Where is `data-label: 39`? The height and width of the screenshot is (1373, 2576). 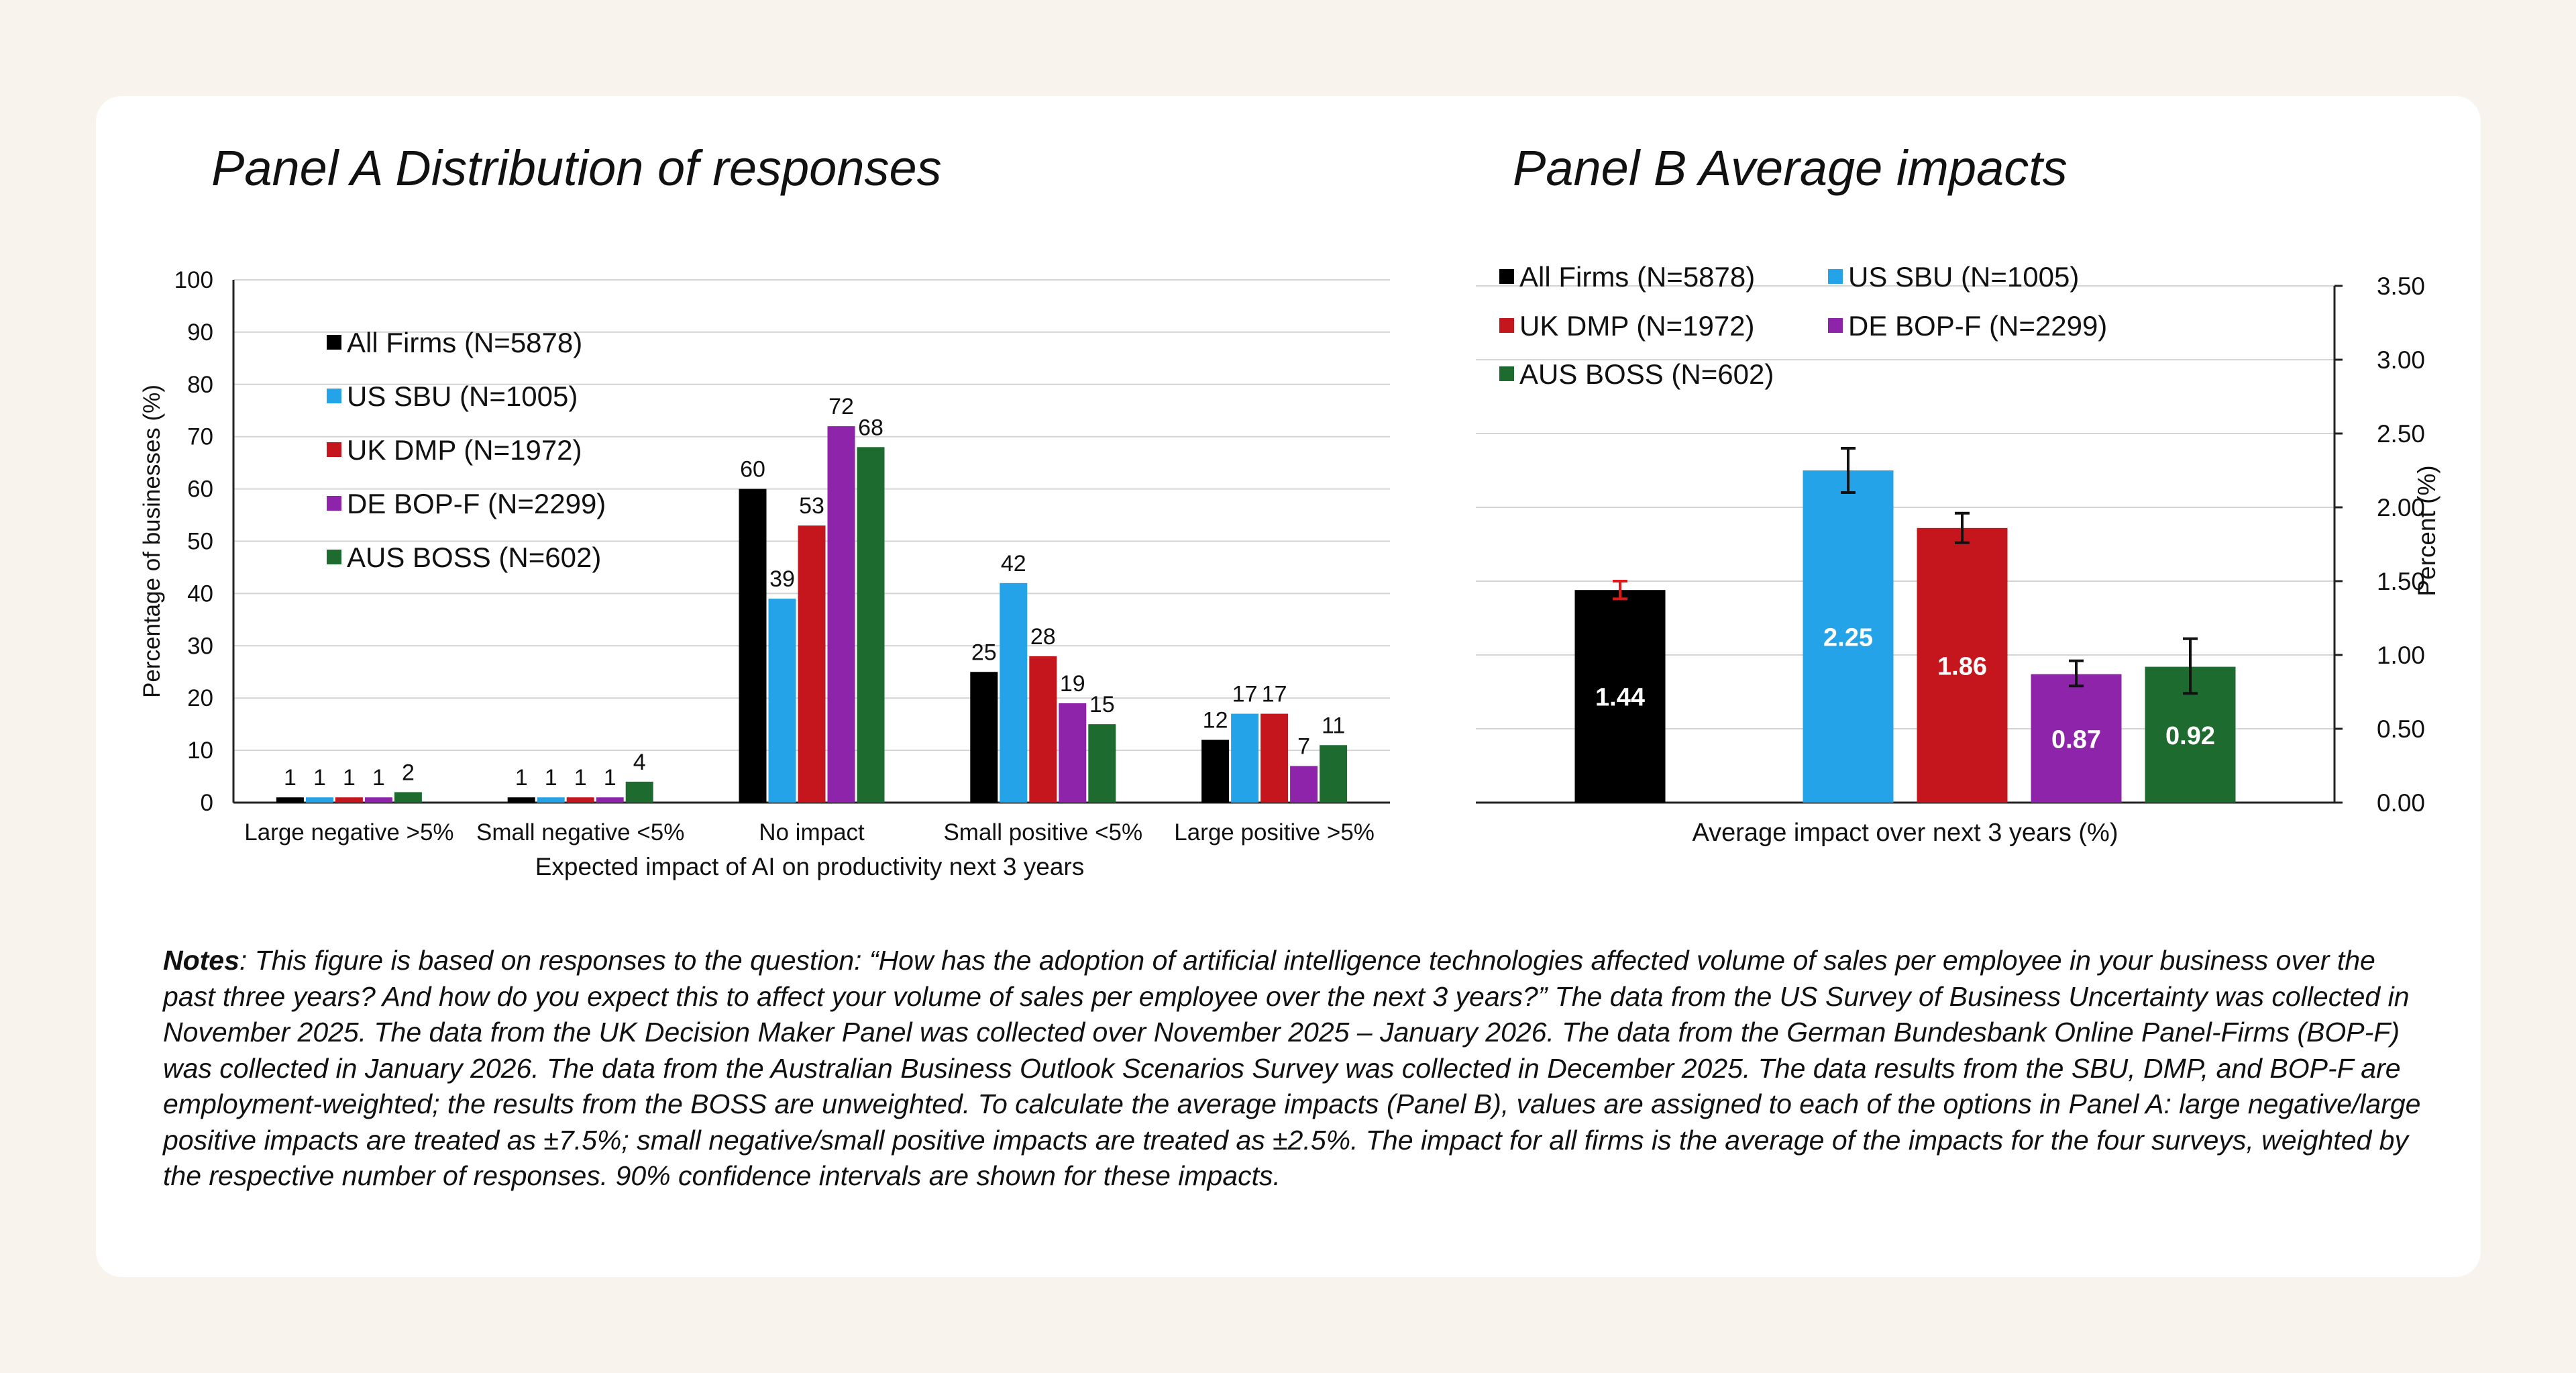
data-label: 39 is located at coordinates (782, 579).